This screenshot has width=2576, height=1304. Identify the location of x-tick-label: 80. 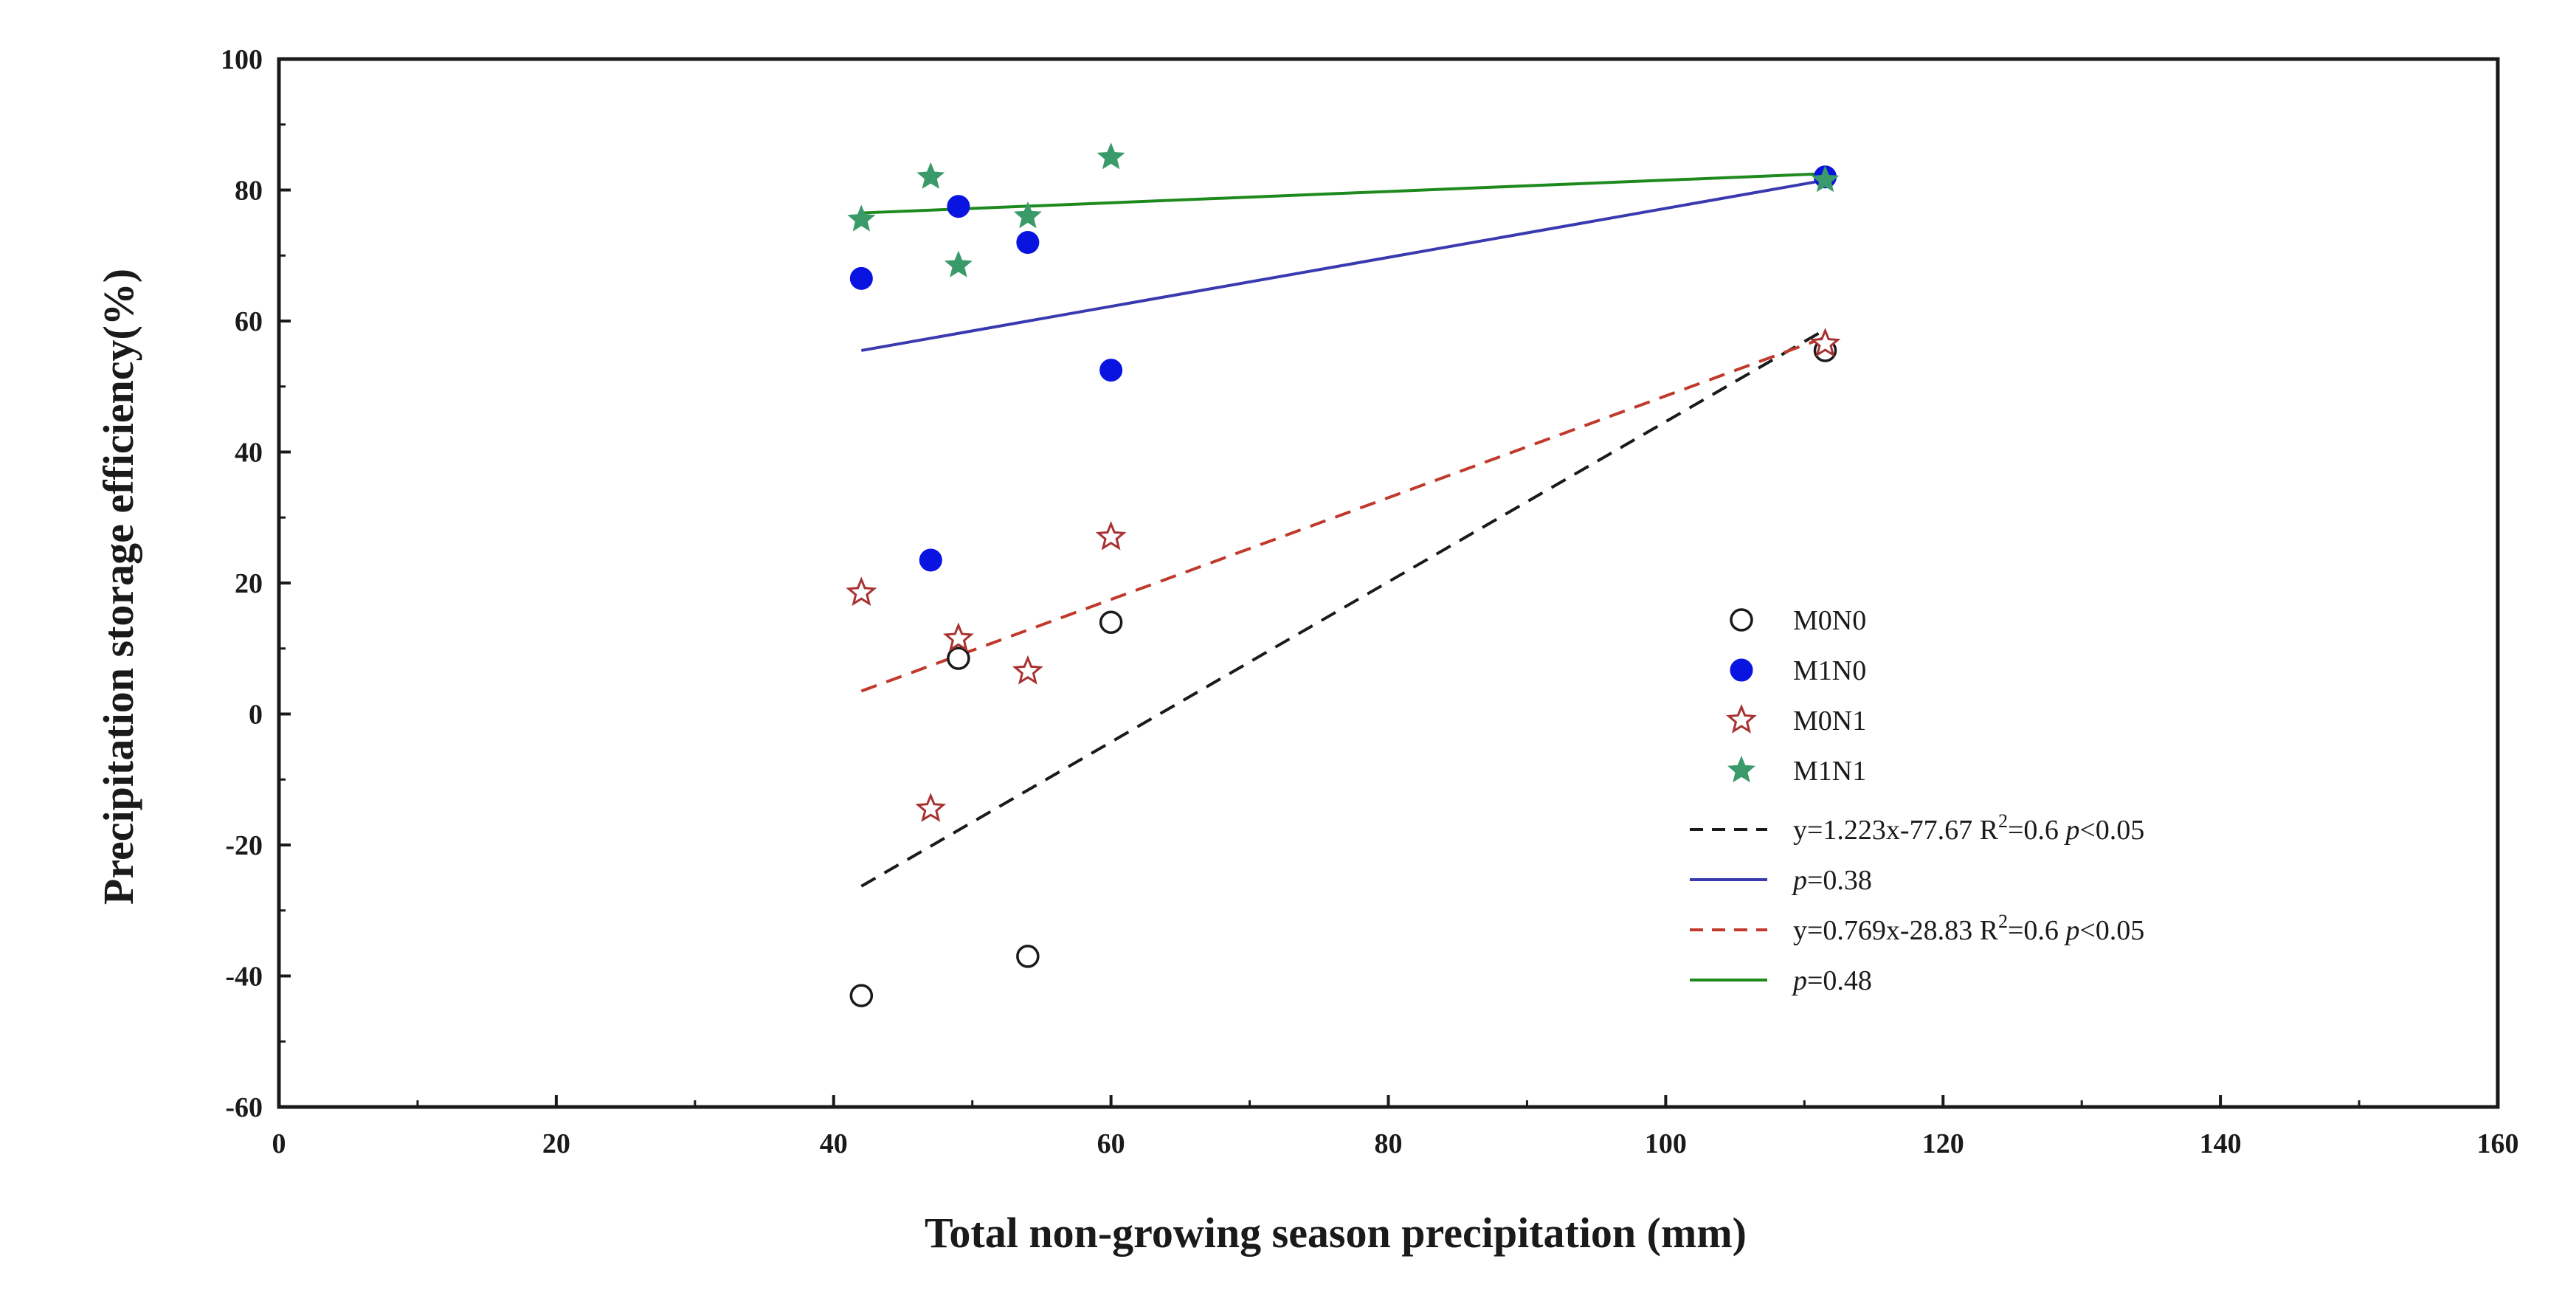
(1389, 1143).